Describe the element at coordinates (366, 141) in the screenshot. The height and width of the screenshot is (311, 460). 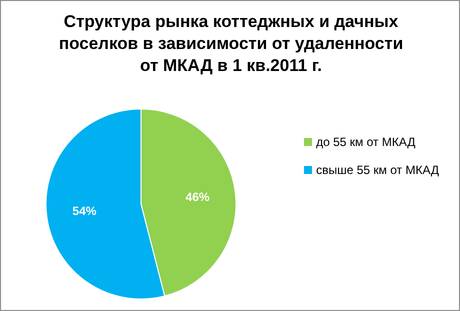
I see `legend-label: до 55 км от МКАД` at that location.